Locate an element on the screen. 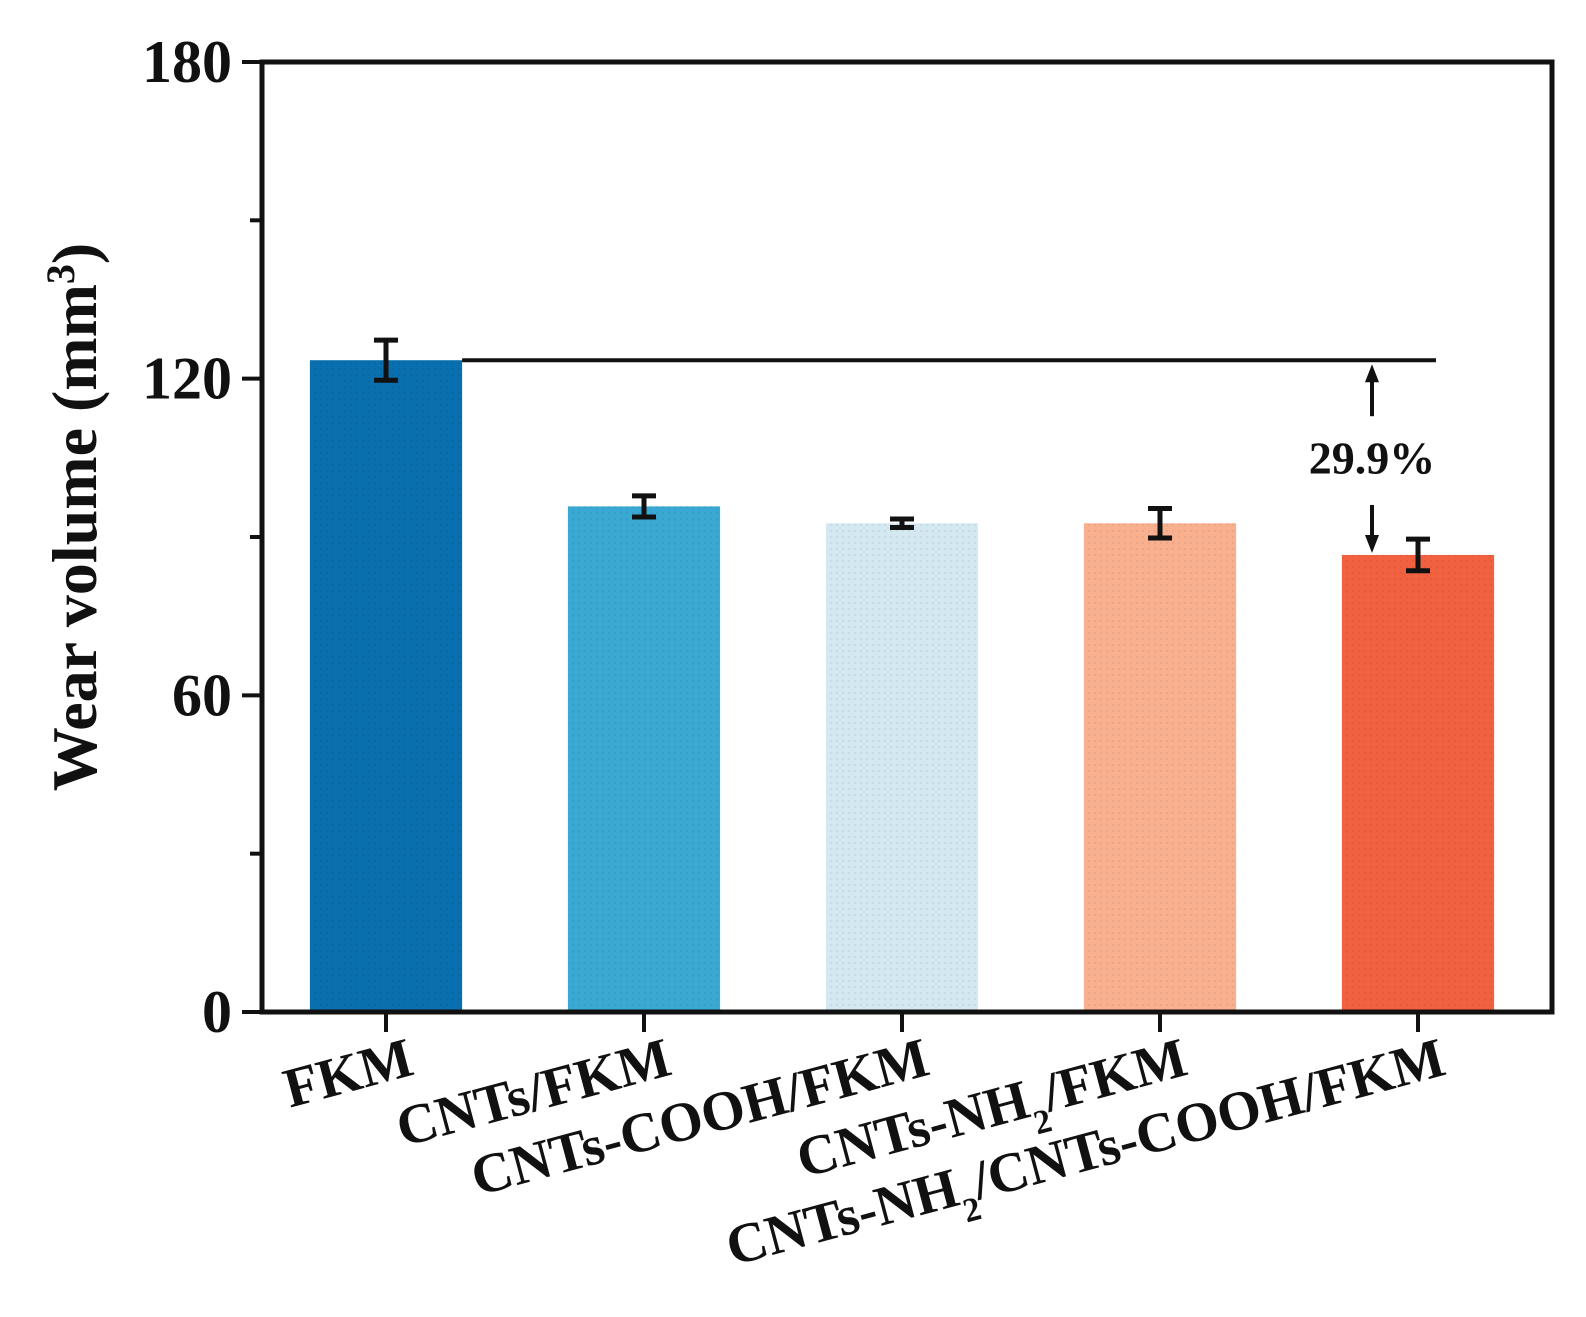 Image resolution: width=1586 pixels, height=1317 pixels. y-axis-label-part: ) is located at coordinates (74, 253).